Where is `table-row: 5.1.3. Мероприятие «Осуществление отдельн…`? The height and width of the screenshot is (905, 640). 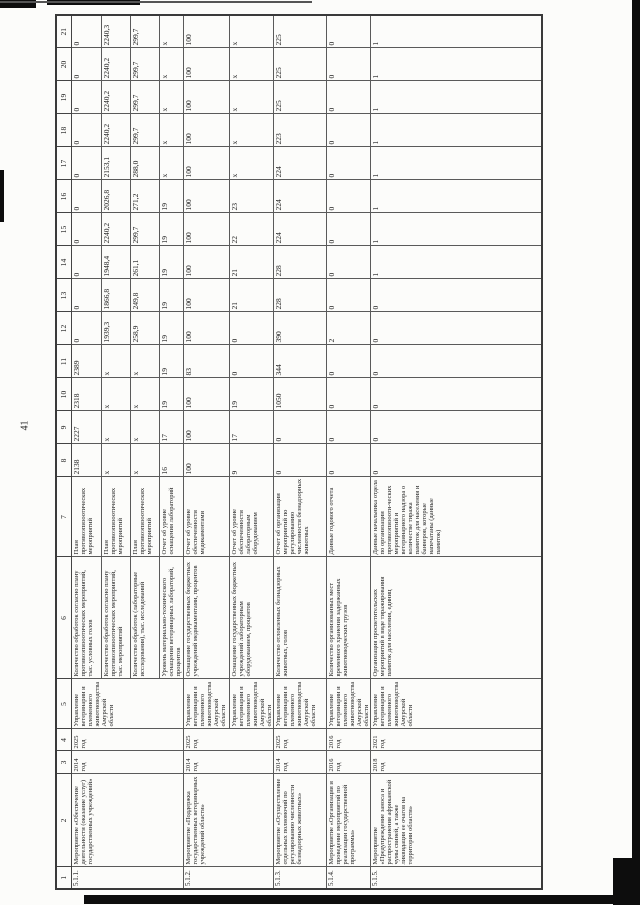 table-row: 5.1.3. Мероприятие «Осуществление отдельн… is located at coordinates (299, 452).